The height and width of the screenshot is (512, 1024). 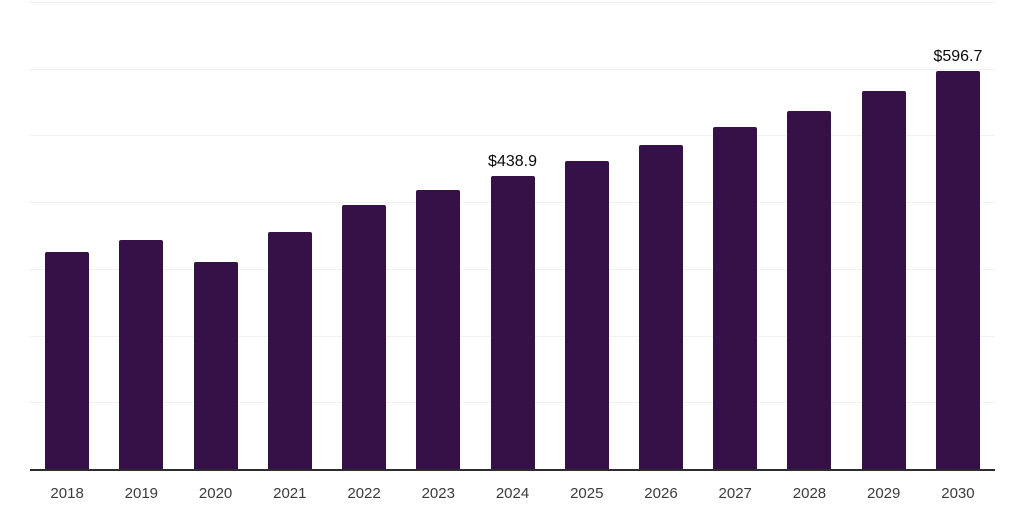 I want to click on x-tick-label-2028: 2028, so click(x=809, y=493).